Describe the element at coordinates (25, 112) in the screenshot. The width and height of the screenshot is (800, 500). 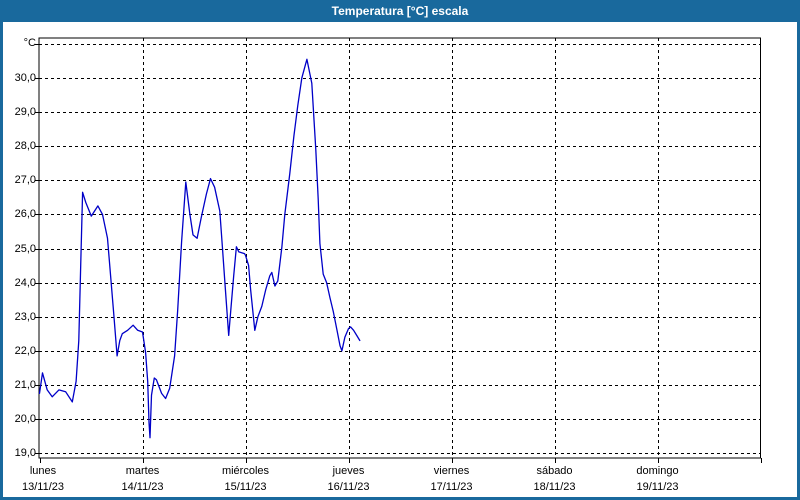
I see `y-tick-label: 29,0` at that location.